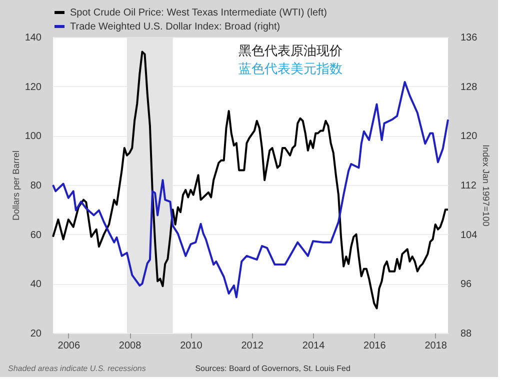  Describe the element at coordinates (290, 51) in the screenshot. I see `annotation: 黑色代表原油现价` at that location.